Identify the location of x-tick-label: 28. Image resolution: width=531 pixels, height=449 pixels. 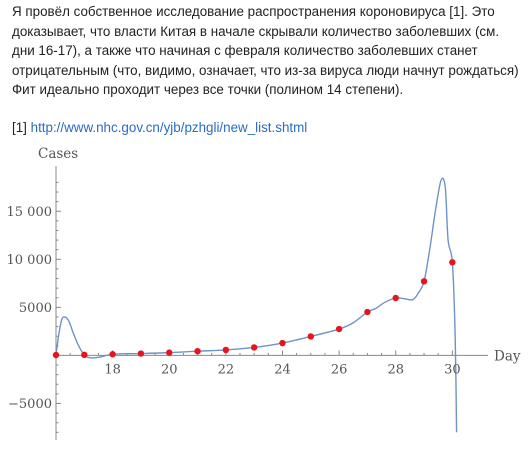
(395, 369).